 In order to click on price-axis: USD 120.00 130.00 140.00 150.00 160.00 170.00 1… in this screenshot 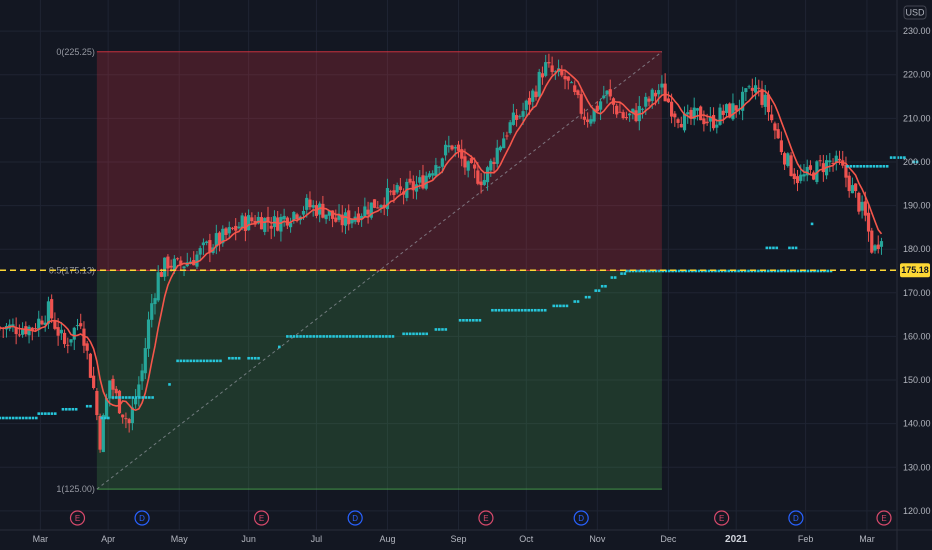, I will do `click(913, 275)`.